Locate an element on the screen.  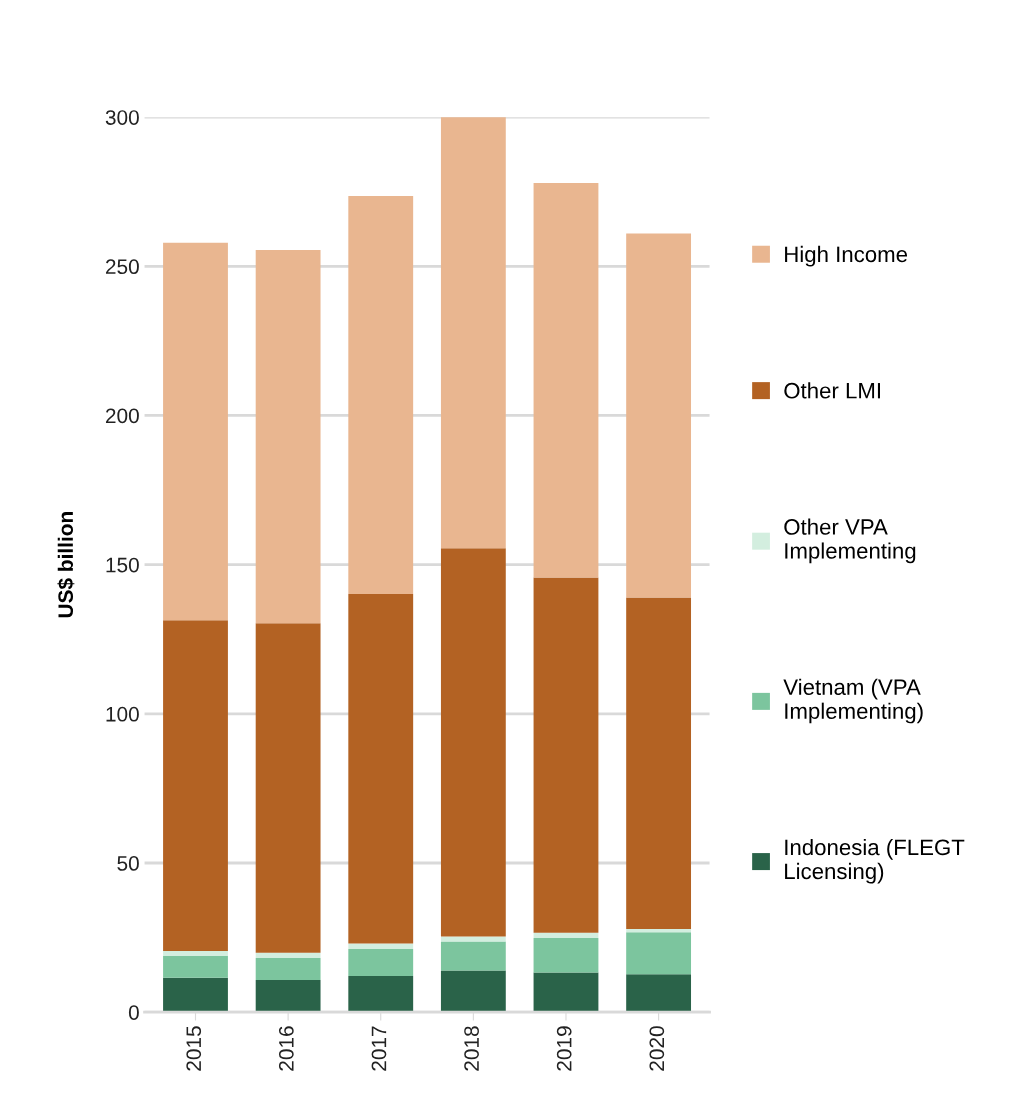
y-tick-label: 150 is located at coordinates (122, 565).